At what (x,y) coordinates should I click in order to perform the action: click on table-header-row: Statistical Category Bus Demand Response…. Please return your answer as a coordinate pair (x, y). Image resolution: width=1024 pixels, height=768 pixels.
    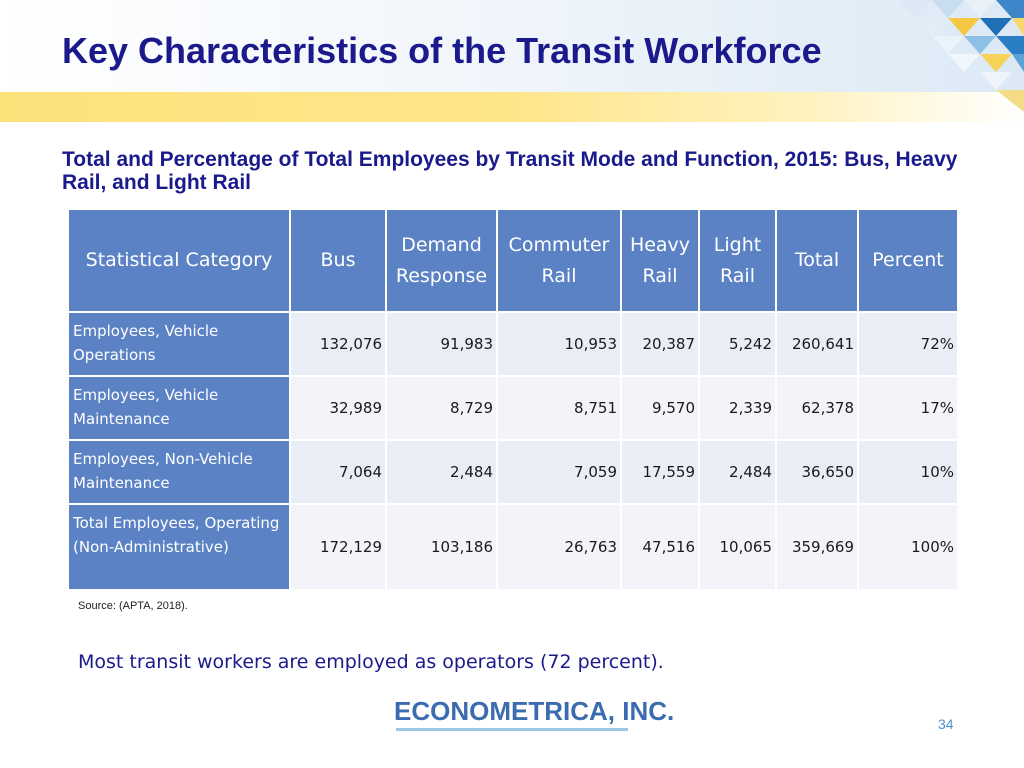
    Looking at the image, I should click on (513, 260).